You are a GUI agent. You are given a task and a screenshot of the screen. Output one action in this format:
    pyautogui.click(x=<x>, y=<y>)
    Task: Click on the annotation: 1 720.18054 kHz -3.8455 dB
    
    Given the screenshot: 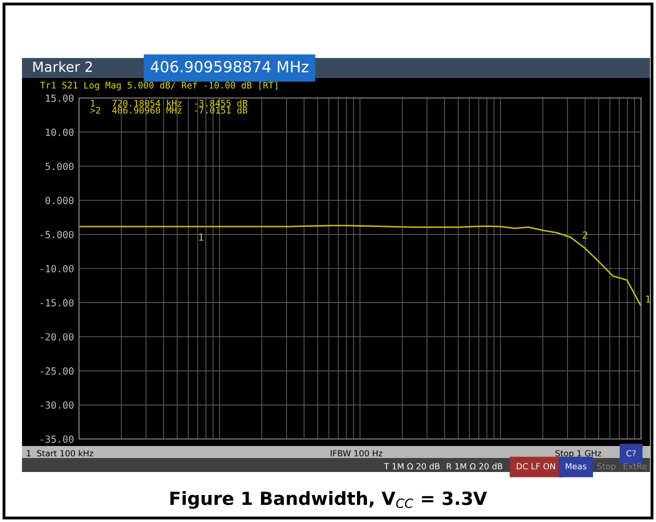 What is the action you would take?
    pyautogui.click(x=169, y=103)
    